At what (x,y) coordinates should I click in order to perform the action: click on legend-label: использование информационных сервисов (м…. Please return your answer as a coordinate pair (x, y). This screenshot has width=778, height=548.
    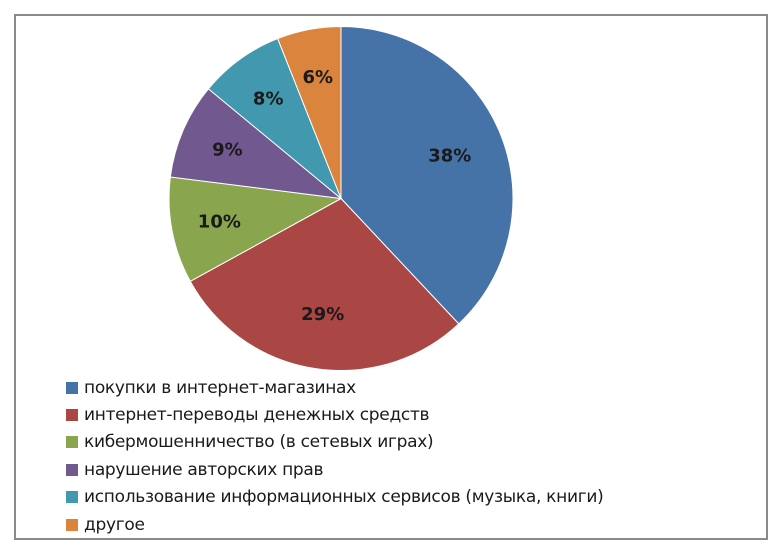
    Looking at the image, I should click on (344, 497).